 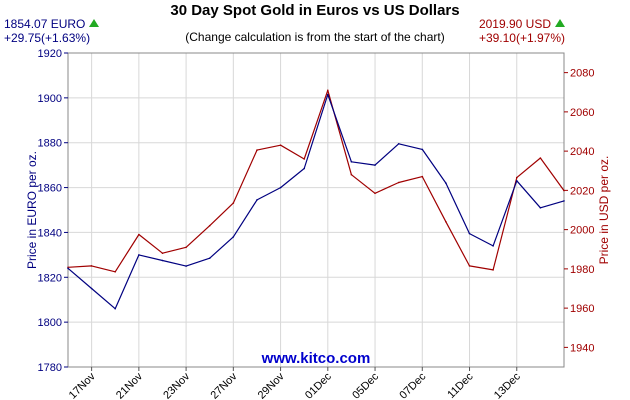 What do you see at coordinates (582, 113) in the screenshot?
I see `y-right-tick-label: 2060` at bounding box center [582, 113].